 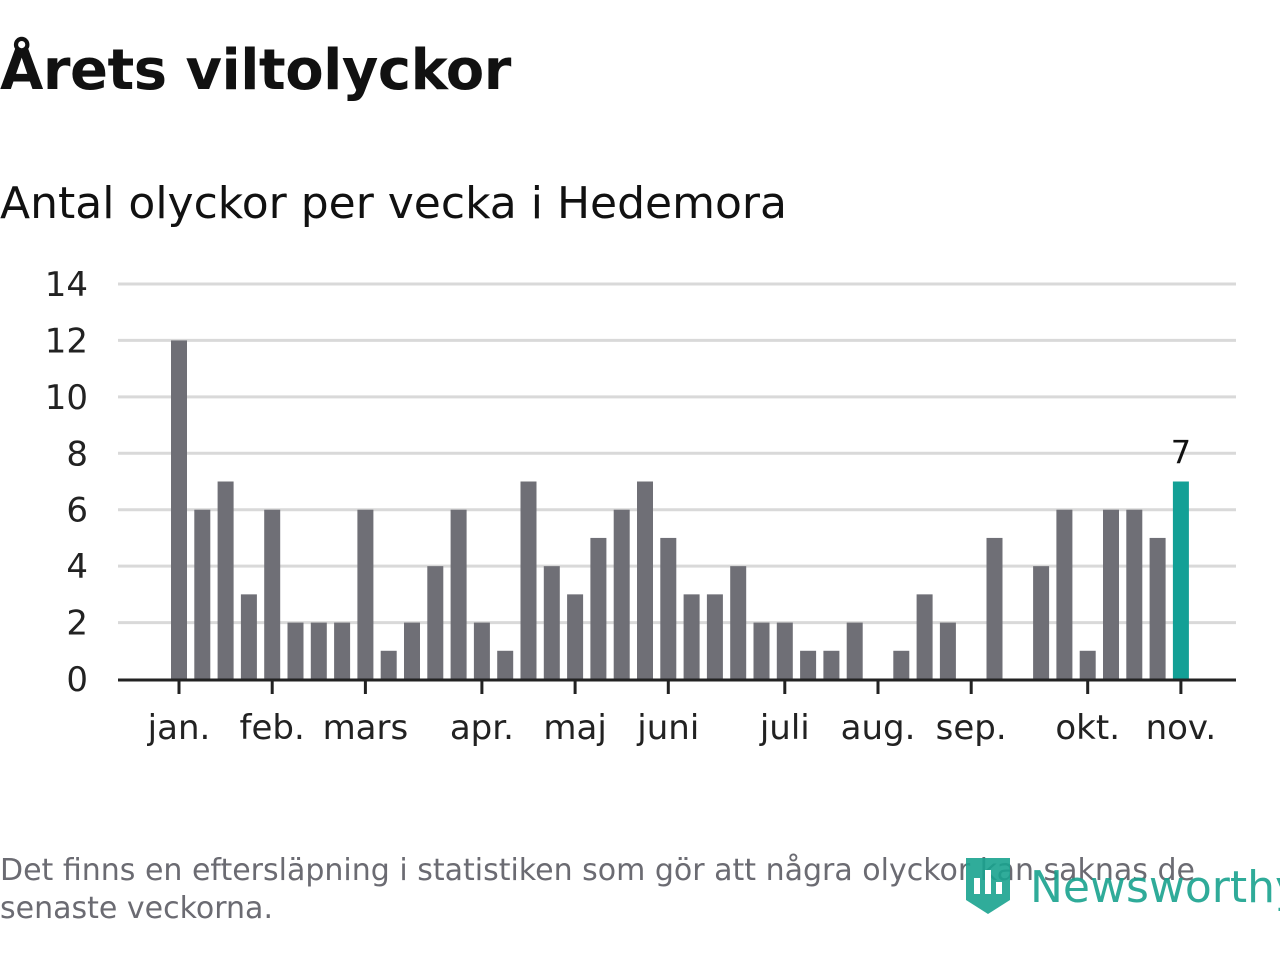 I want to click on chart-title: Årets viltolyckor, so click(x=255, y=70).